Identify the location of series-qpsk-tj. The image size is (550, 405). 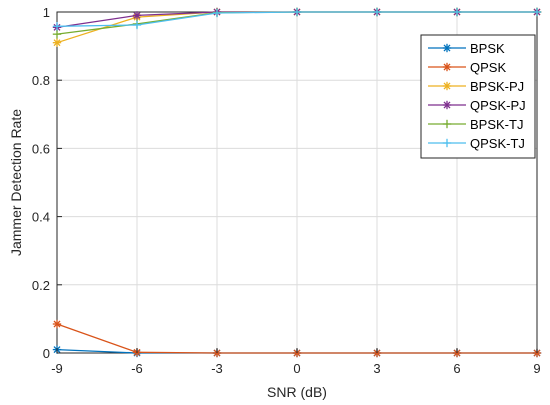
(297, 19).